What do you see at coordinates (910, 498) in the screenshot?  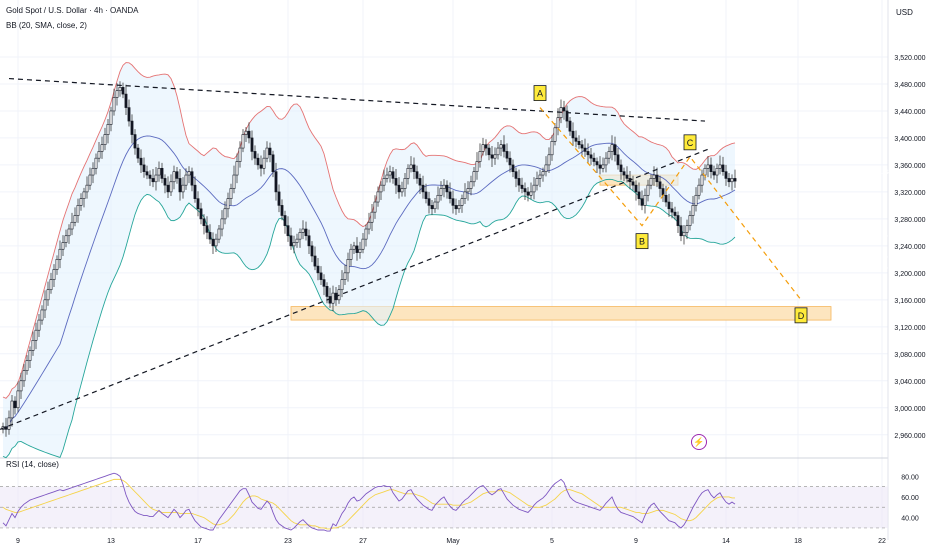 I see `rsi-tick-label: 60.00` at bounding box center [910, 498].